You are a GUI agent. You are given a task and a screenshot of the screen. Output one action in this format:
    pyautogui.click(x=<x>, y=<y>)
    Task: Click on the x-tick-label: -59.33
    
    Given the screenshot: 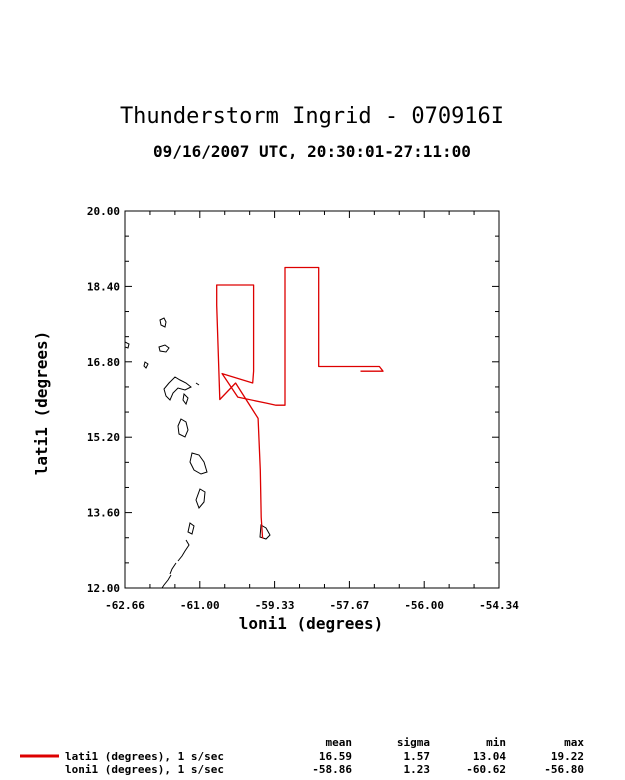 What is the action you would take?
    pyautogui.click(x=275, y=605)
    